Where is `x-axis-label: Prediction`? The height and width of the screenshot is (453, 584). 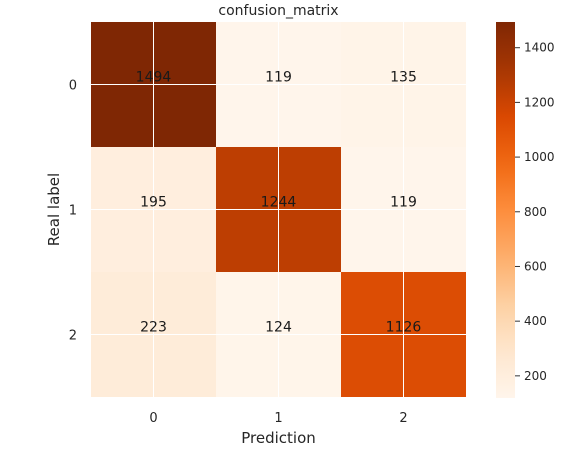 x-axis-label: Prediction is located at coordinates (278, 438).